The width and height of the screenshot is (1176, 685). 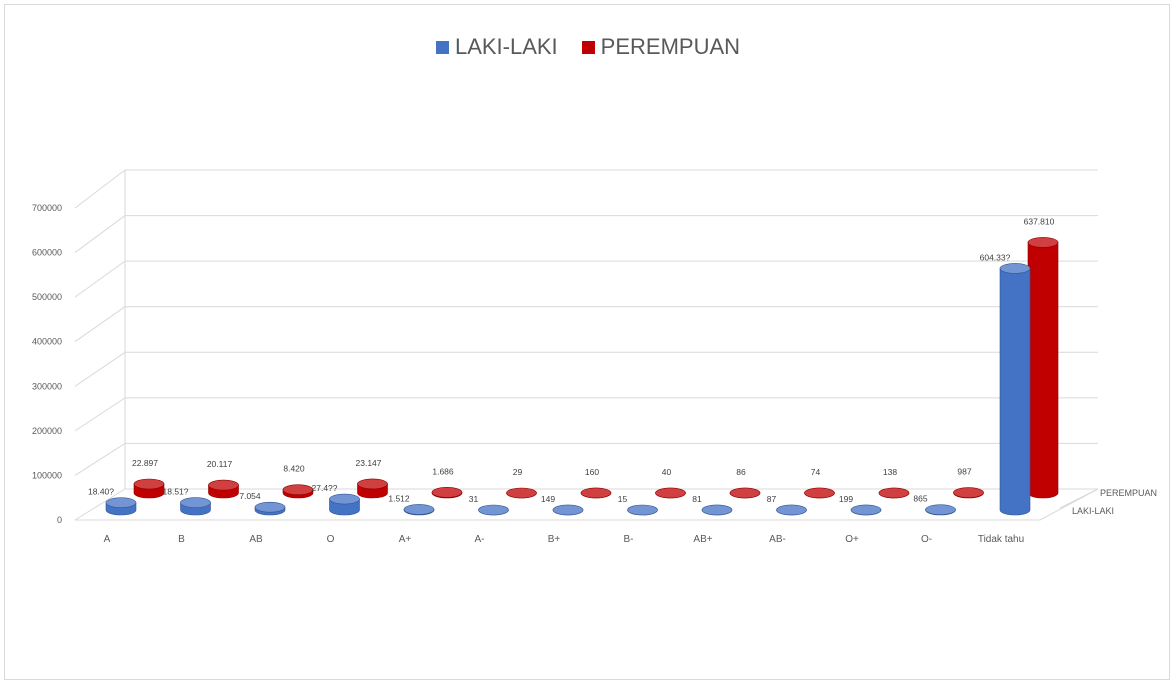 What do you see at coordinates (964, 472) in the screenshot?
I see `data-label: 987` at bounding box center [964, 472].